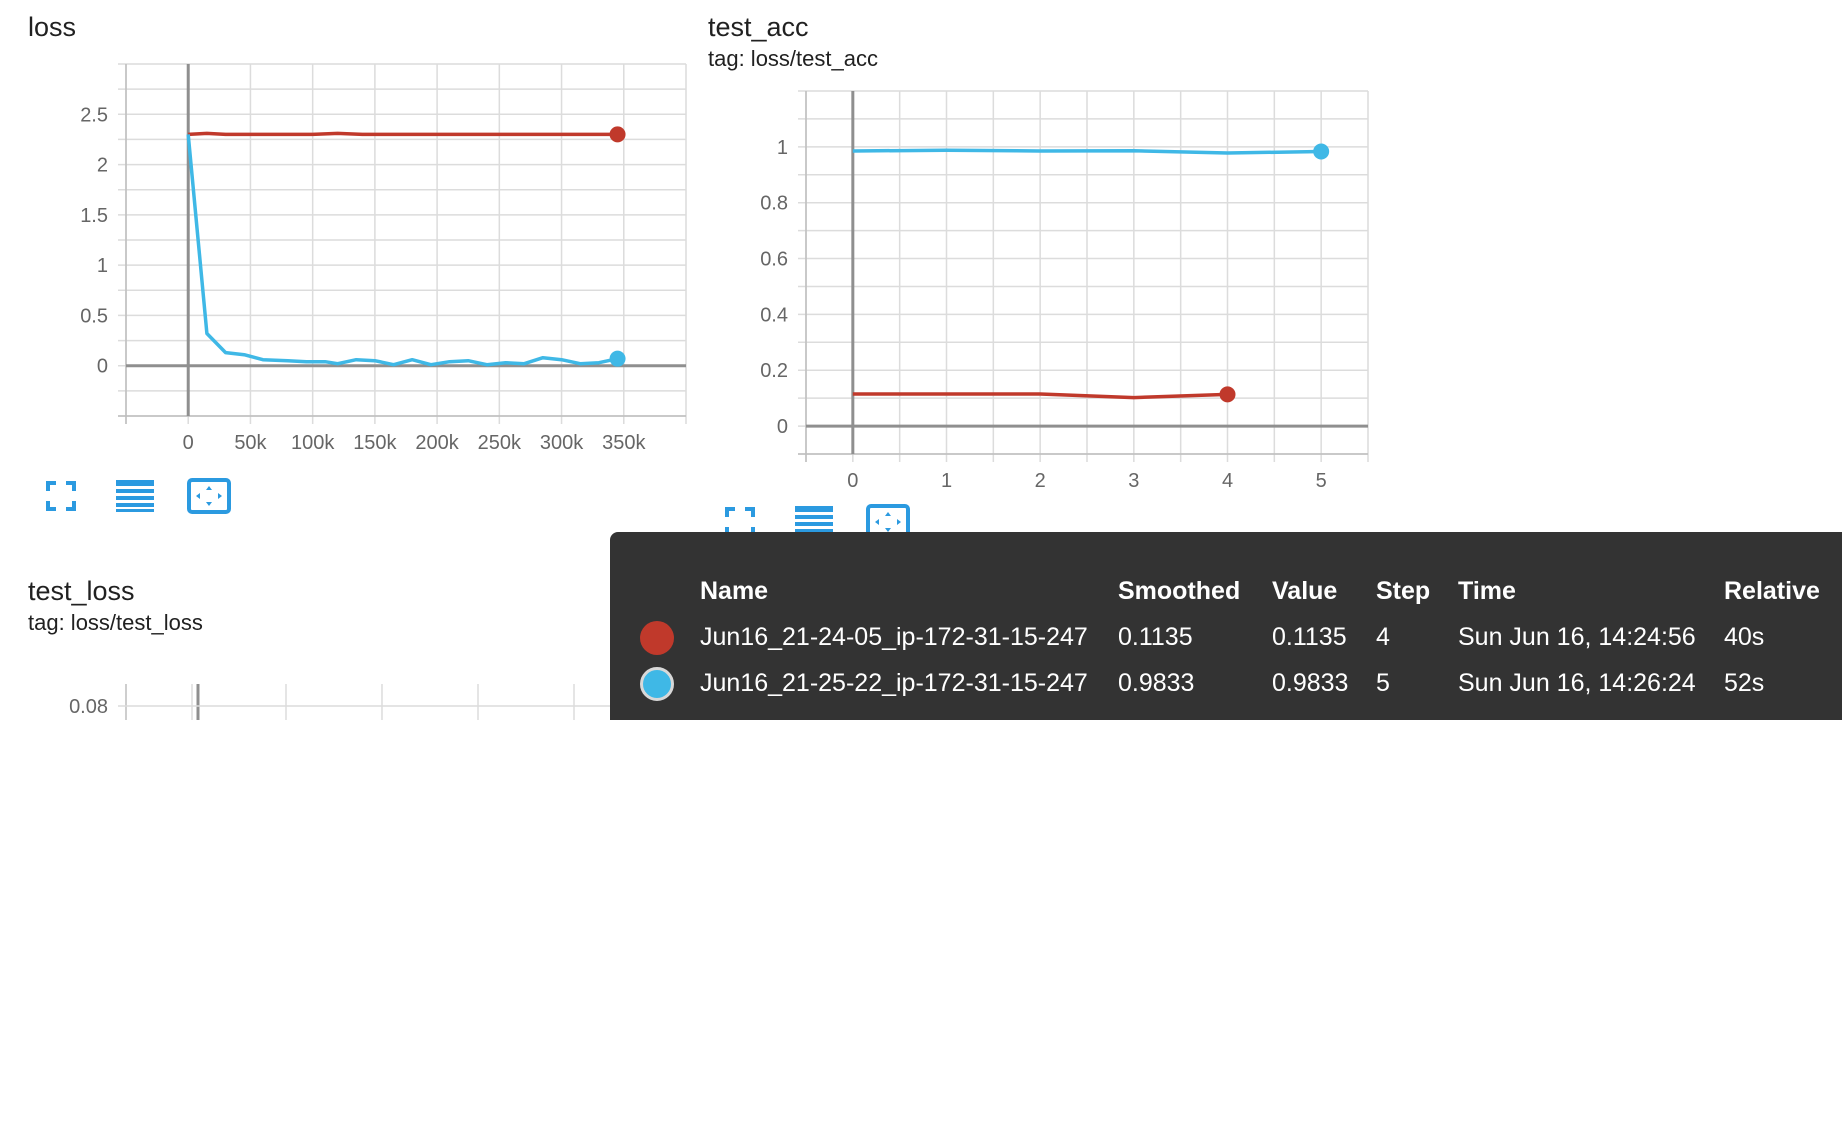  What do you see at coordinates (102, 266) in the screenshot?
I see `loss-y-tick-label: 1` at bounding box center [102, 266].